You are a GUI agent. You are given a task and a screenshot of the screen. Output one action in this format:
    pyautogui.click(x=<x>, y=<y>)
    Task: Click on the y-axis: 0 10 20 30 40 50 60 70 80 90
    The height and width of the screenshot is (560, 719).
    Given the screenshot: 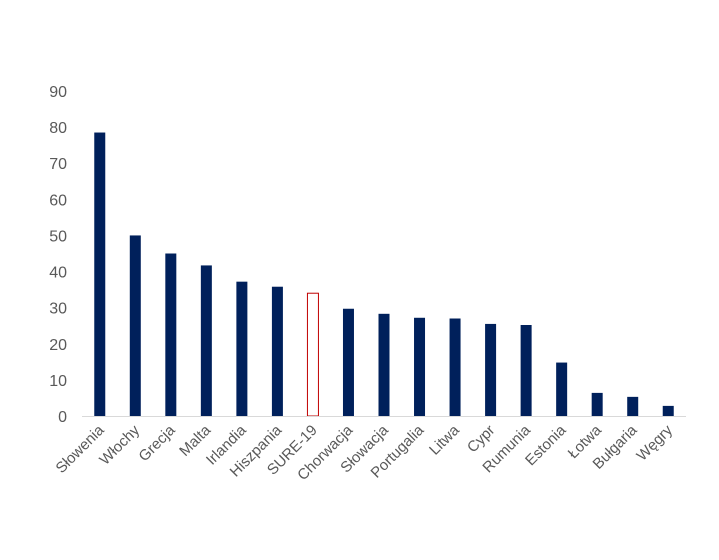 What is the action you would take?
    pyautogui.click(x=58, y=255)
    